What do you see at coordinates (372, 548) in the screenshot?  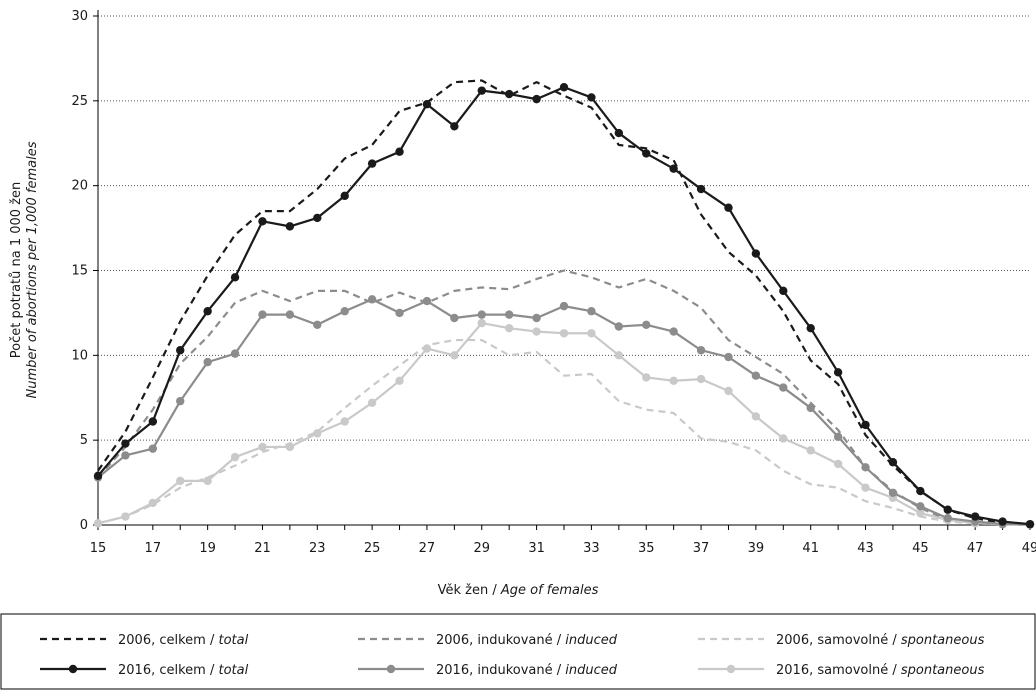 I see `x-tick-label-25: 25` at bounding box center [372, 548].